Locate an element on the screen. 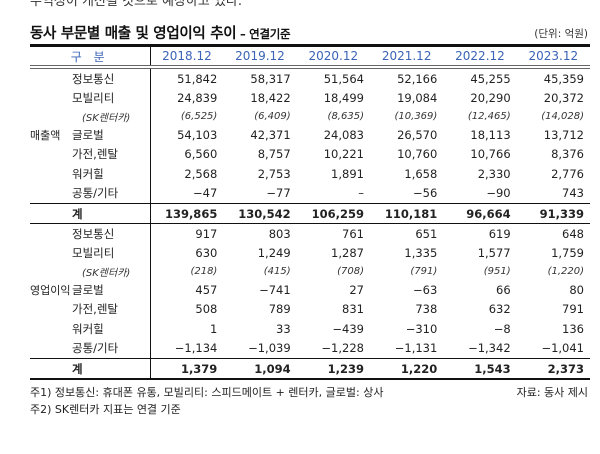 This screenshot has height=454, width=600. value-cell: 19,084 is located at coordinates (417, 98).